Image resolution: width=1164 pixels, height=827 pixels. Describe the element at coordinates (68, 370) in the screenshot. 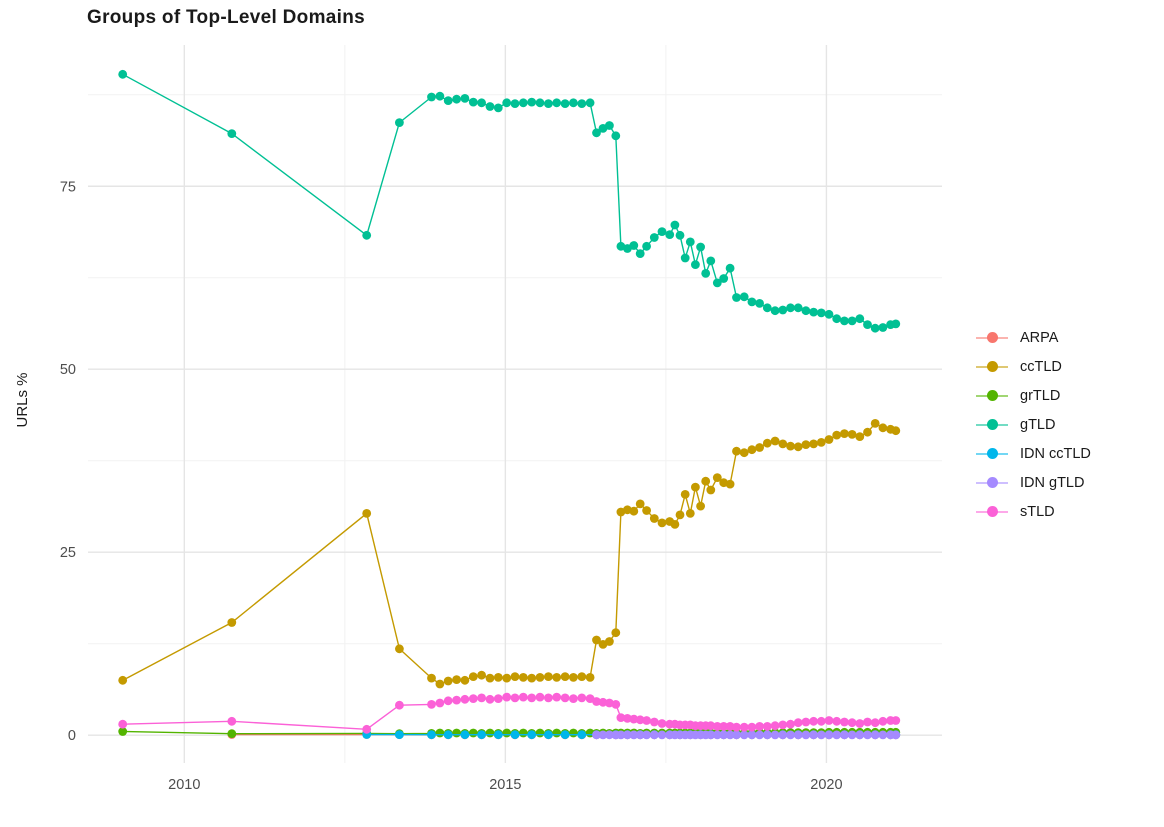

I see `y-tick-label: 50` at that location.